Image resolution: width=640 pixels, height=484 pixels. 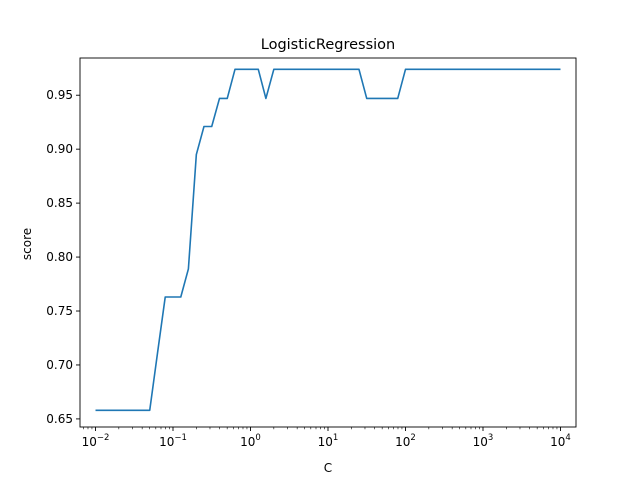 I want to click on y-axis-label: score, so click(x=27, y=244).